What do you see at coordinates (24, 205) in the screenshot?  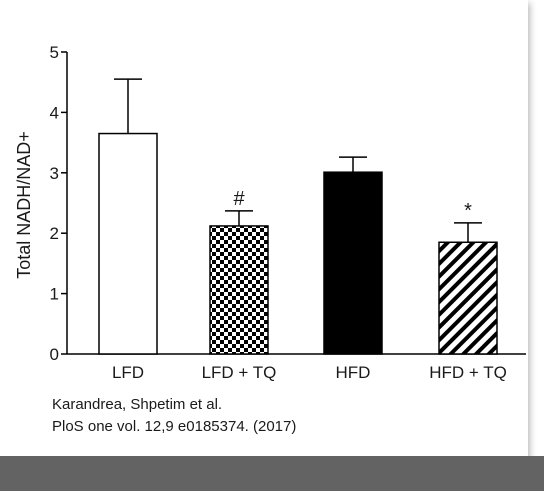 I see `y-axis-label: Total NADH/NAD+` at bounding box center [24, 205].